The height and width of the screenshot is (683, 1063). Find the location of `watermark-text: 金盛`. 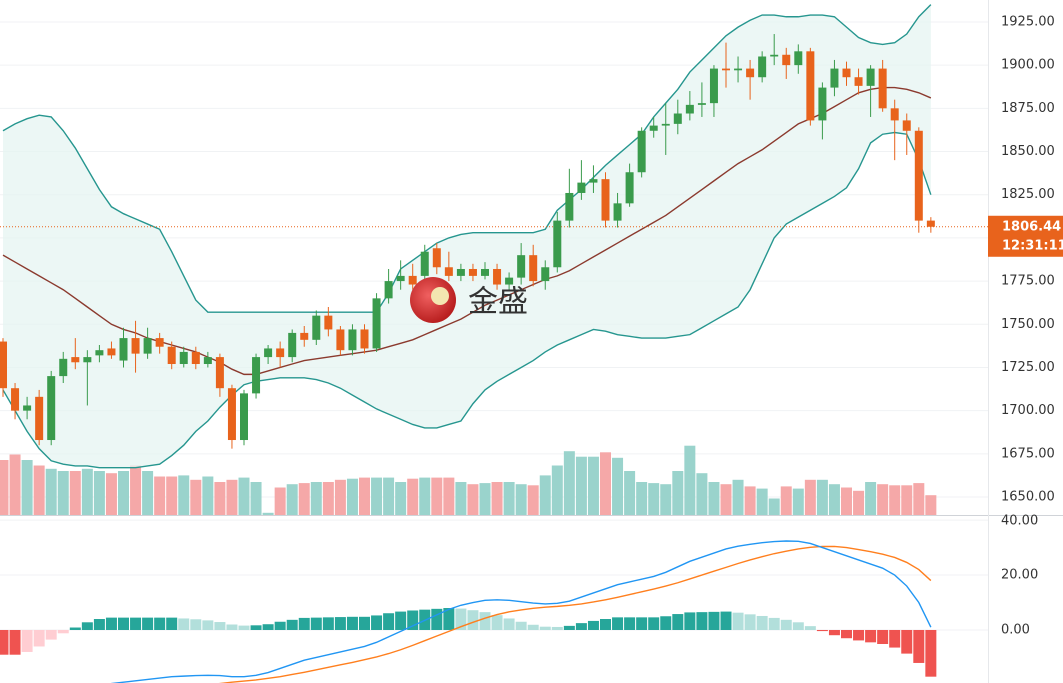

watermark-text: 金盛 is located at coordinates (498, 302).